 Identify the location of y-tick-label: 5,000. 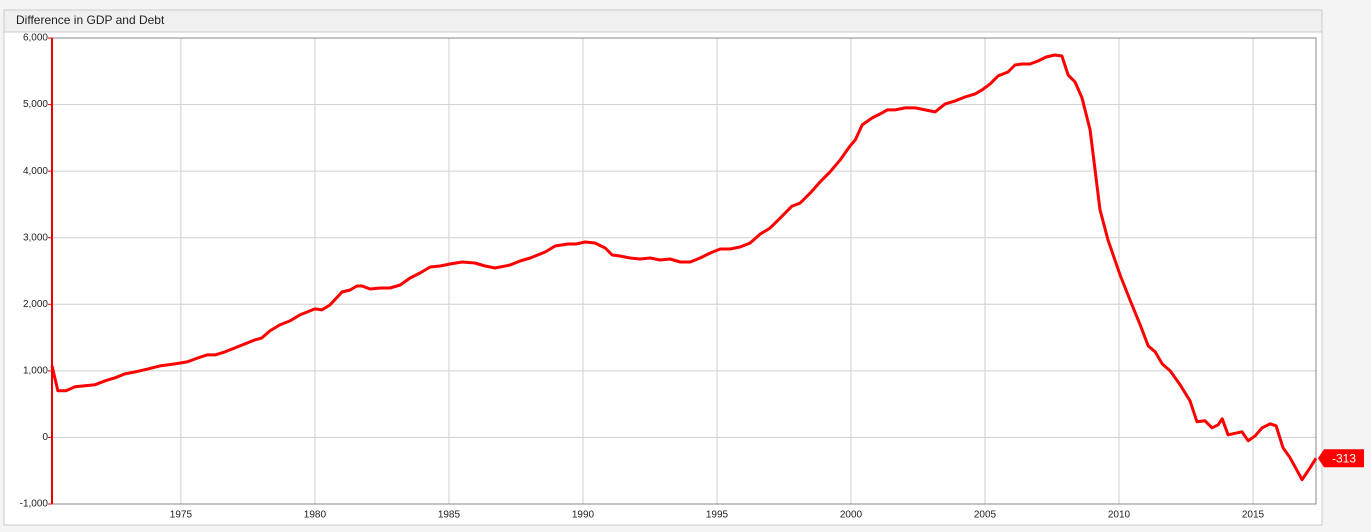
(35, 104).